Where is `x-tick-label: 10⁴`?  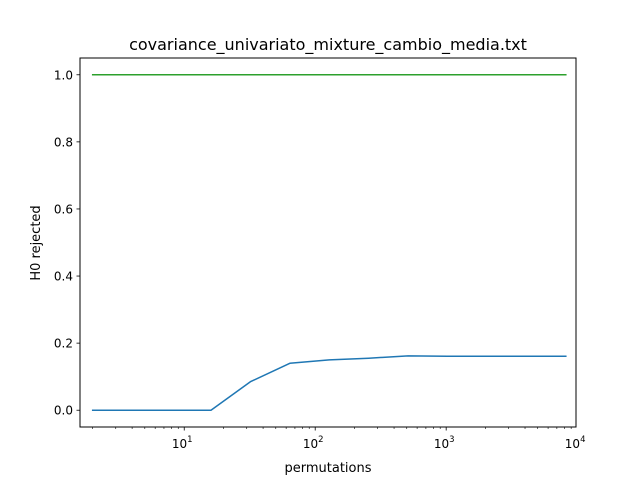 x-tick-label: 10⁴ is located at coordinates (575, 443).